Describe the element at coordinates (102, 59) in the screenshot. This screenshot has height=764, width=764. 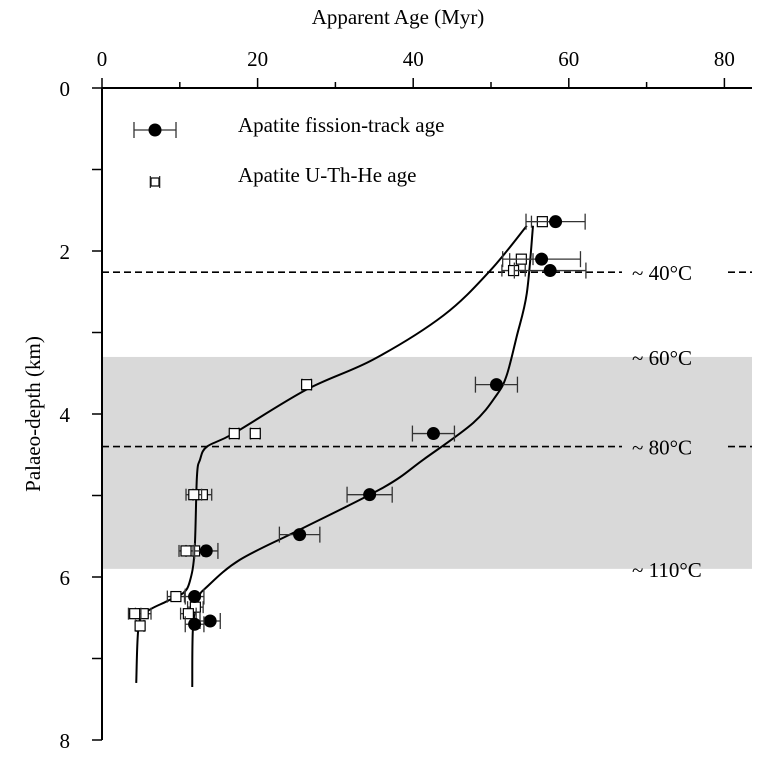
I see `x-tick-label: 0` at that location.